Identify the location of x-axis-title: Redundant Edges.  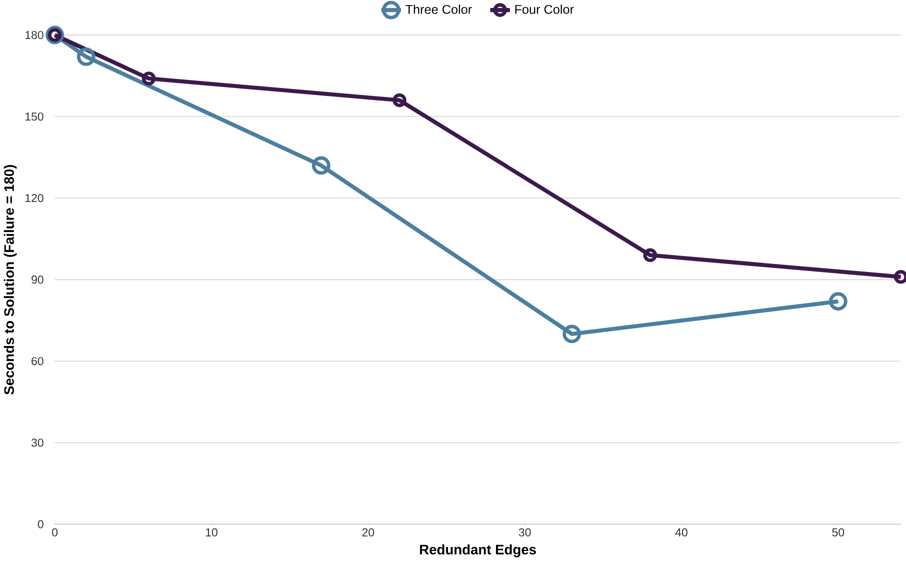
(478, 551).